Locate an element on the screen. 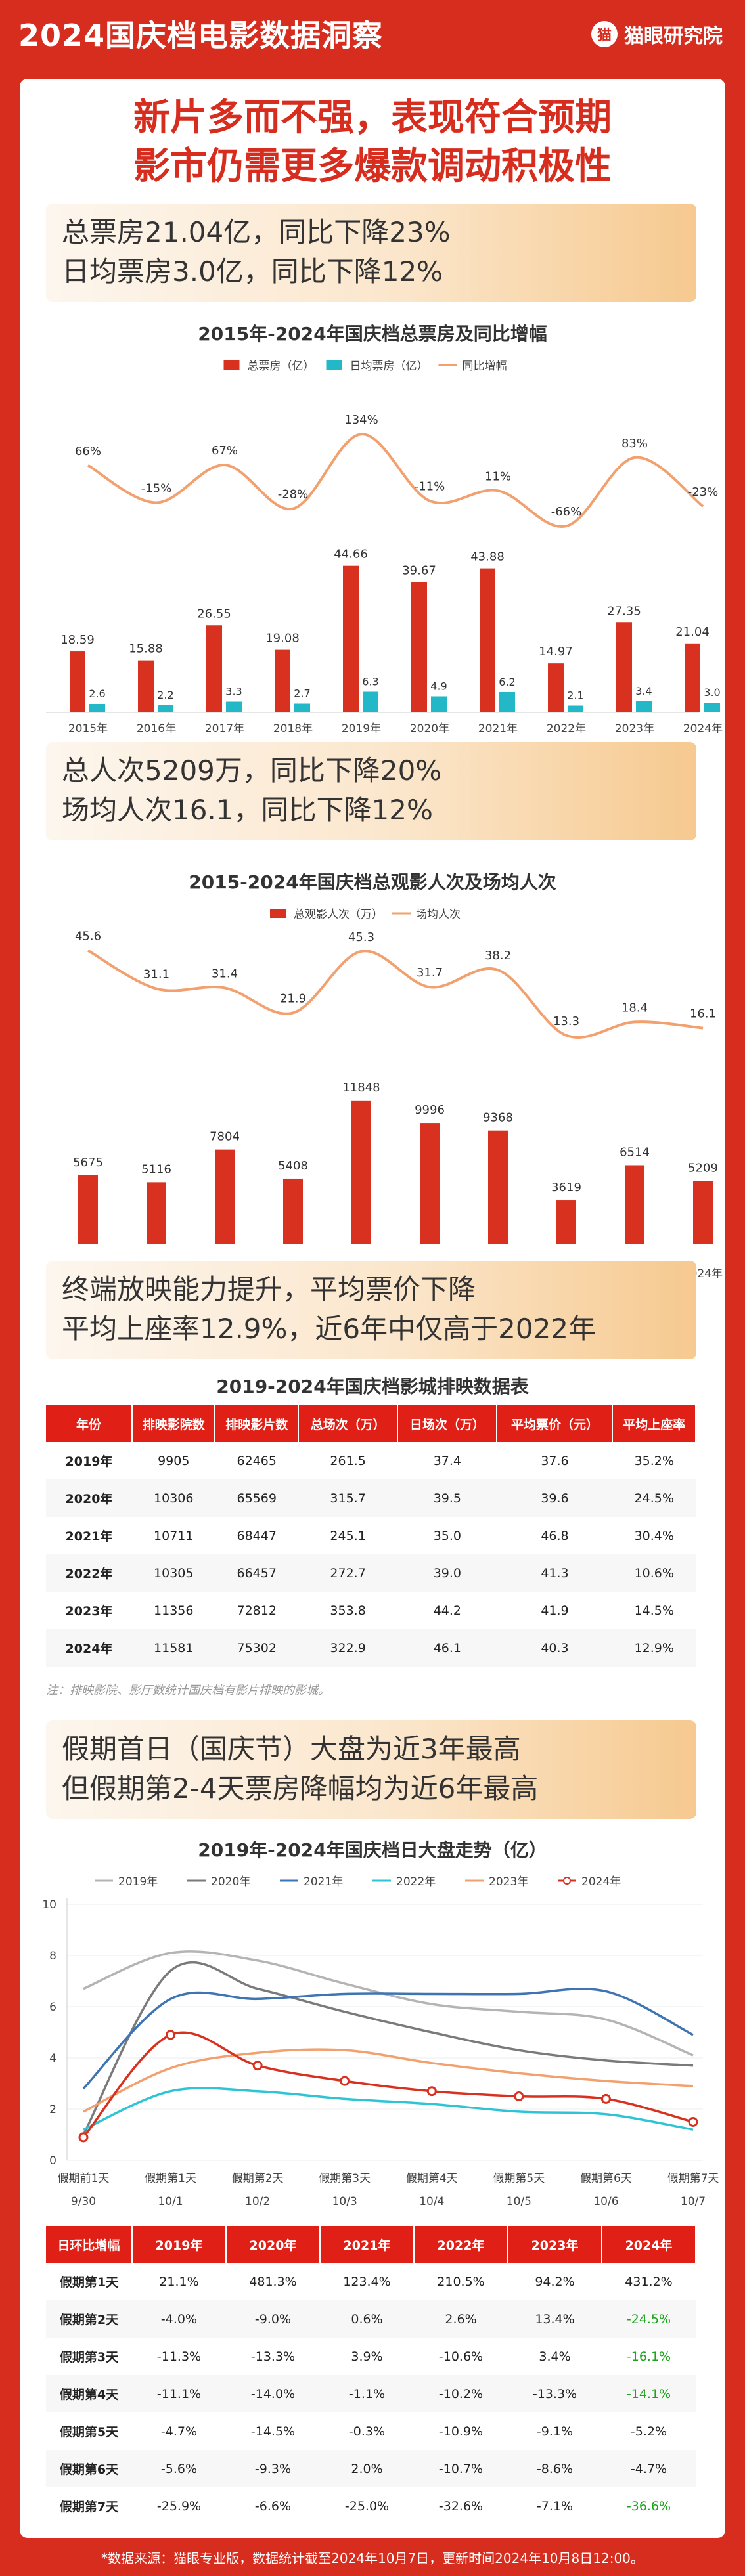 The image size is (745, 2576). box-office-summary: 总票房21.04亿，同比下降23% 日均票房3.0亿，同比下降12% is located at coordinates (371, 253).